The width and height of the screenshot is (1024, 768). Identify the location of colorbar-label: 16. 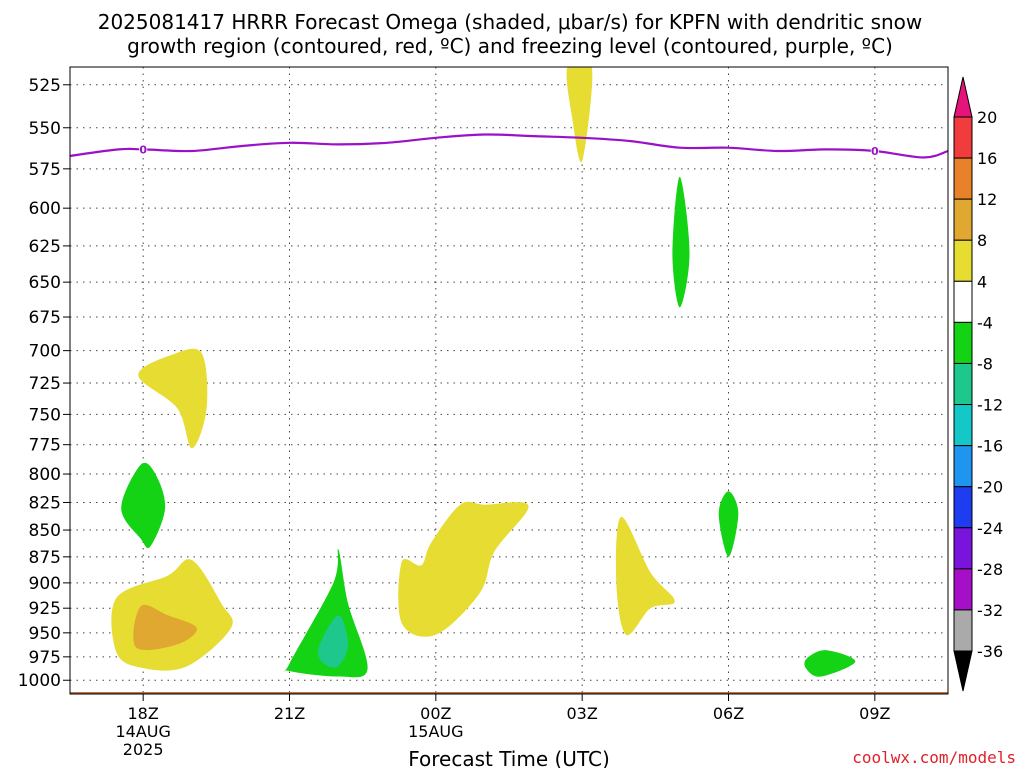
(987, 158).